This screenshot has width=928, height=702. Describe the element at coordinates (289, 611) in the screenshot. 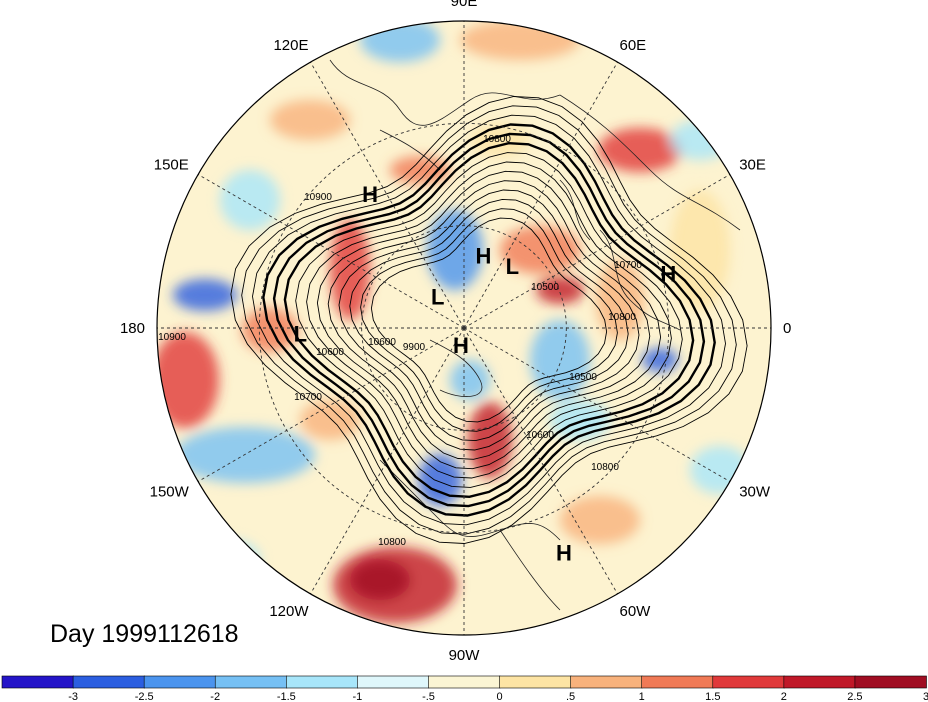

I see `longitude-label: 120W` at that location.